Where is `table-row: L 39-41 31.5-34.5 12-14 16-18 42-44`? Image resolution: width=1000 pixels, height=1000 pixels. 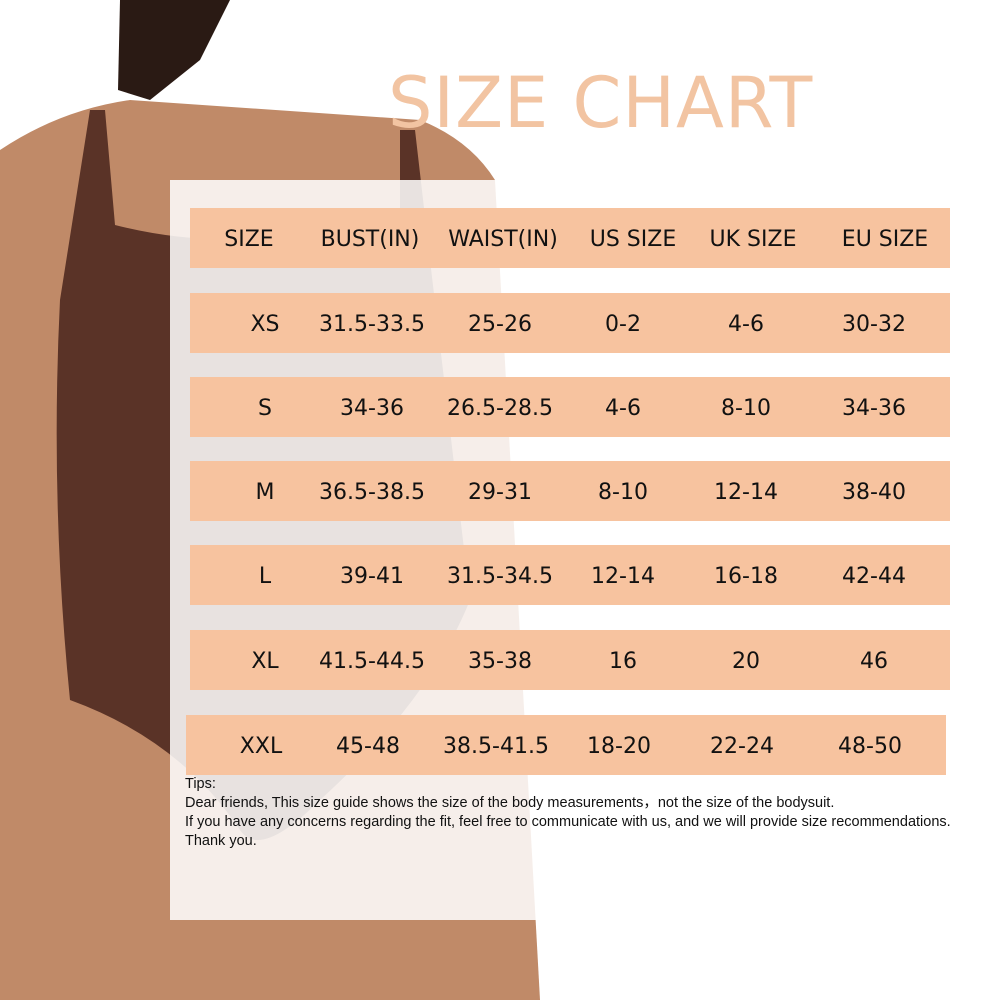
table-row: L 39-41 31.5-34.5 12-14 16-18 42-44 is located at coordinates (570, 575).